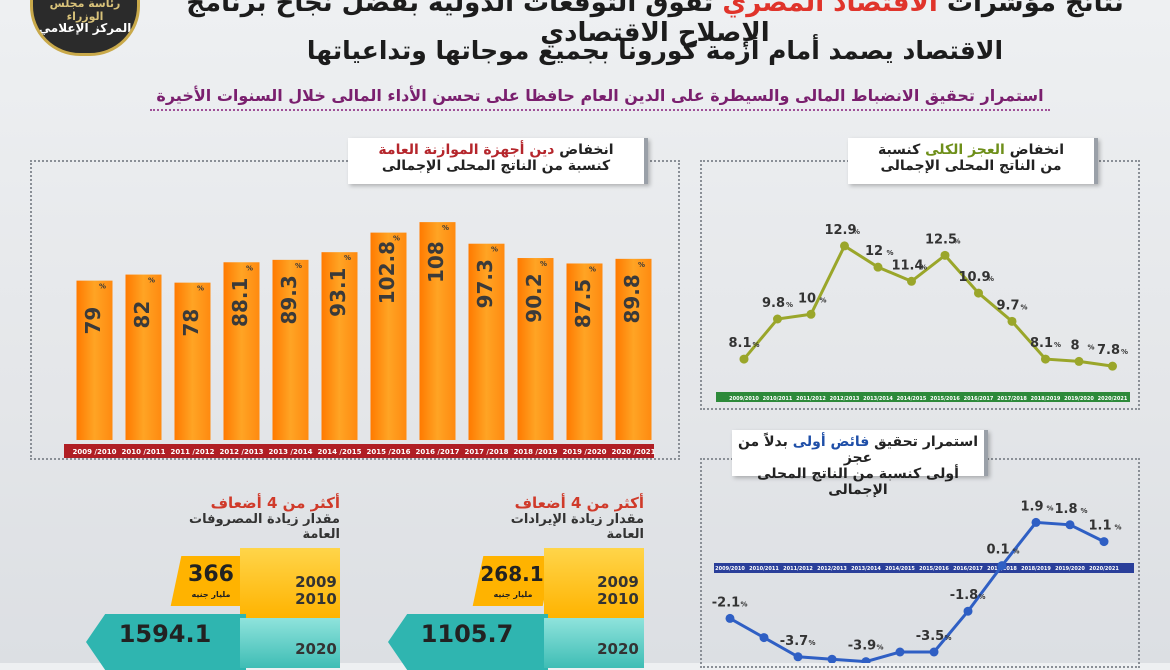  I want to click on debt-bar-label: 82, so click(142, 315).